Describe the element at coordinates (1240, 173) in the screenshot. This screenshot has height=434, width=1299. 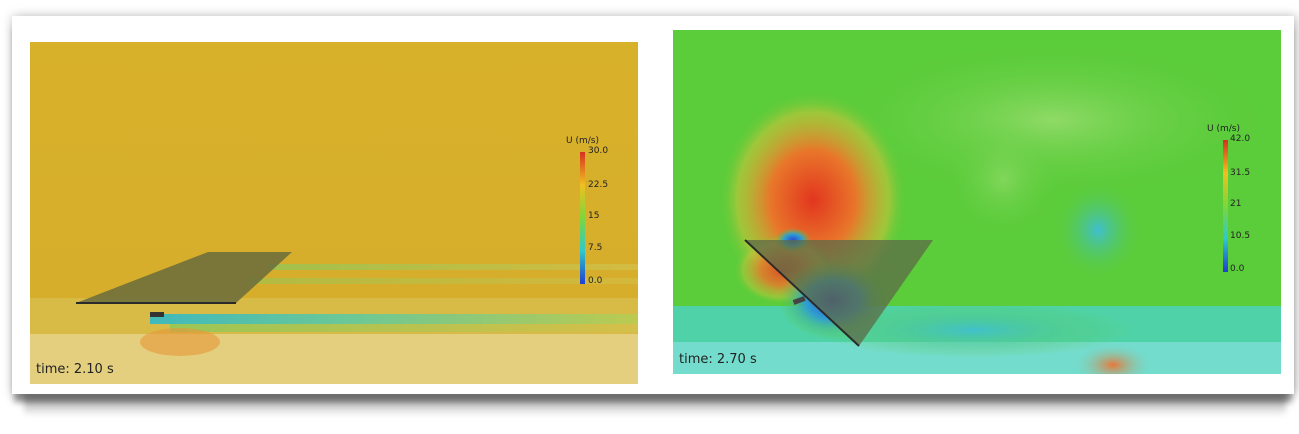
I see `right-colorbar-tick: 31.5` at that location.